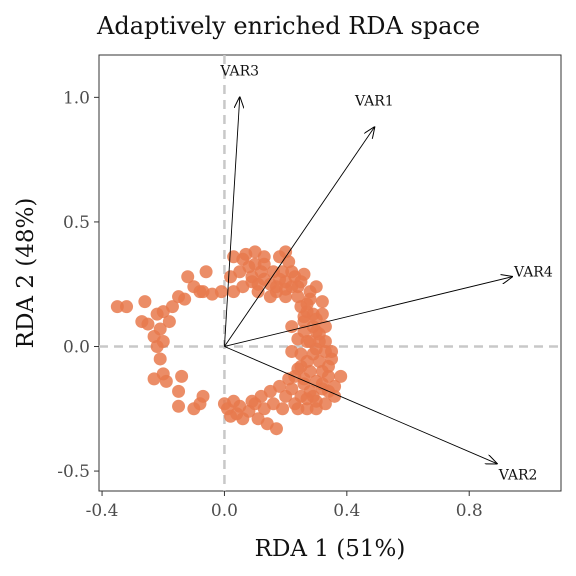  What do you see at coordinates (518, 476) in the screenshot?
I see `arrow-label-var2: VAR2` at bounding box center [518, 476].